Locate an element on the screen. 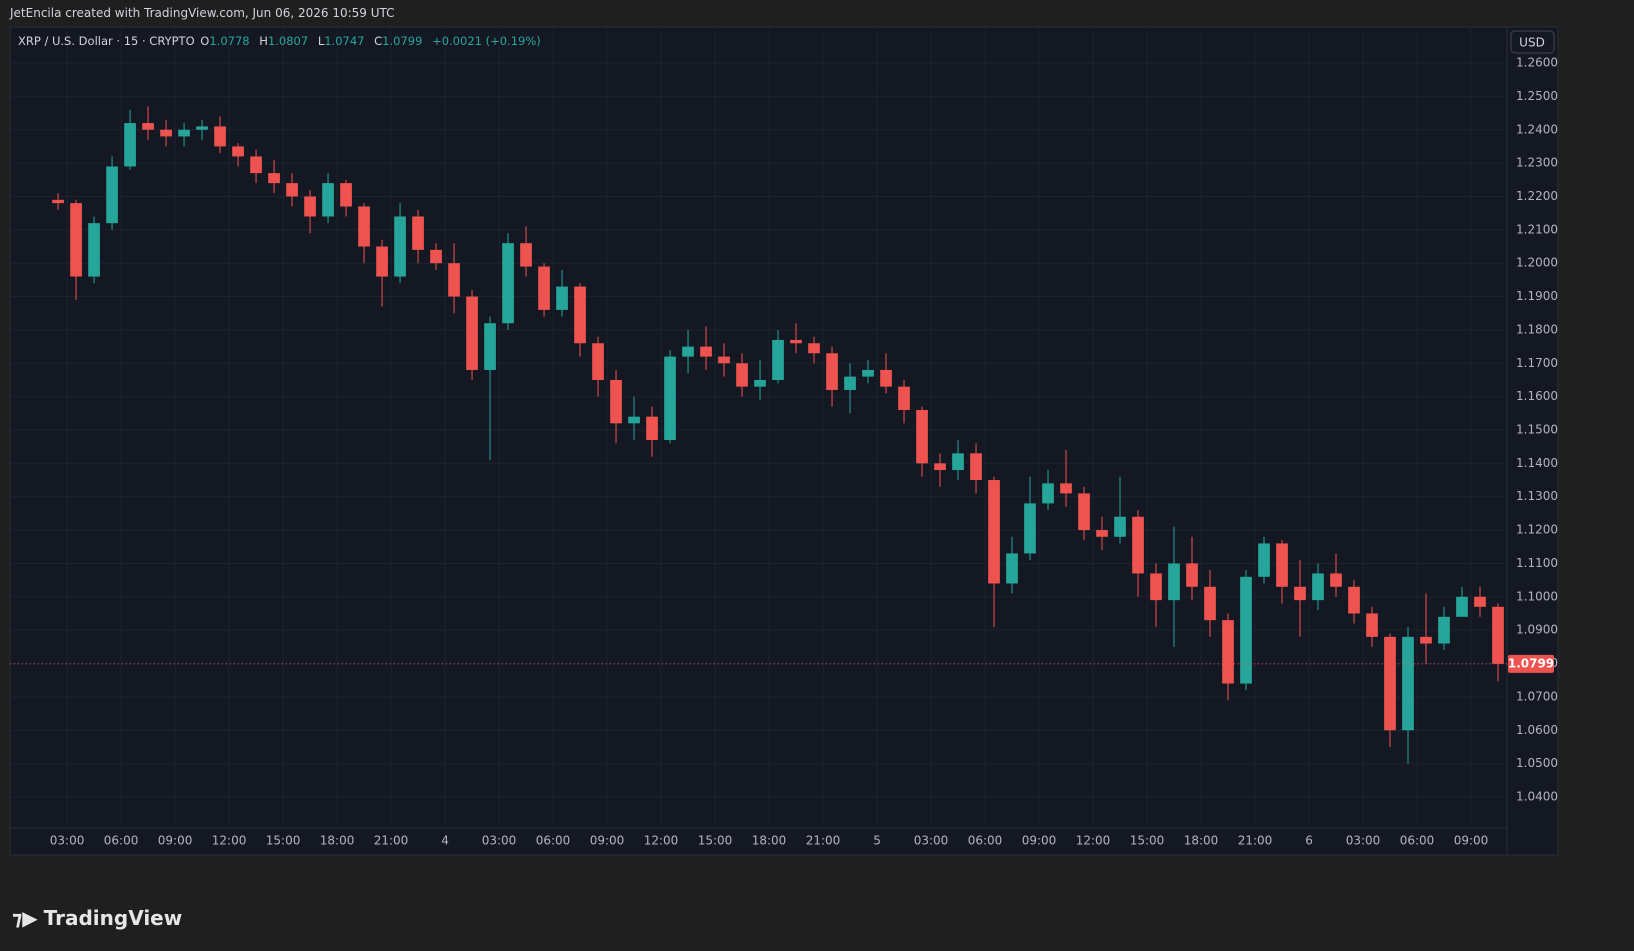 This screenshot has height=951, width=1634. last-price-tag is located at coordinates (1531, 663).